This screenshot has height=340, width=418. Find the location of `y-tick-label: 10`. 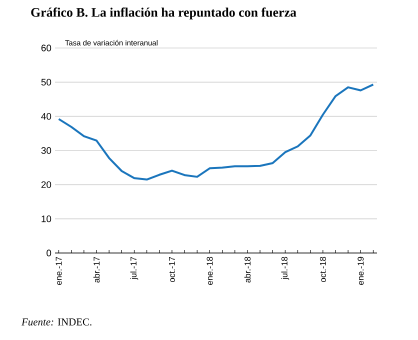

y-tick-label: 10 is located at coordinates (47, 218).